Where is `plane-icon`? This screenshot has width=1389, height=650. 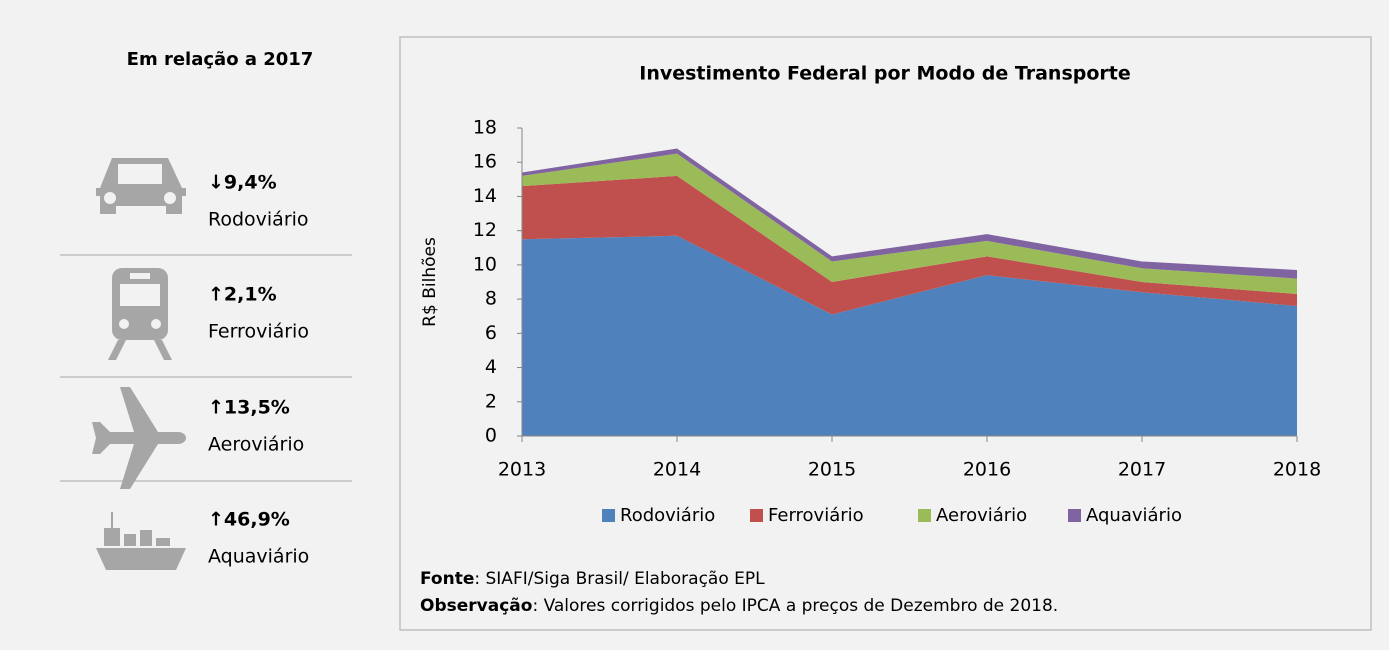 plane-icon is located at coordinates (139, 438).